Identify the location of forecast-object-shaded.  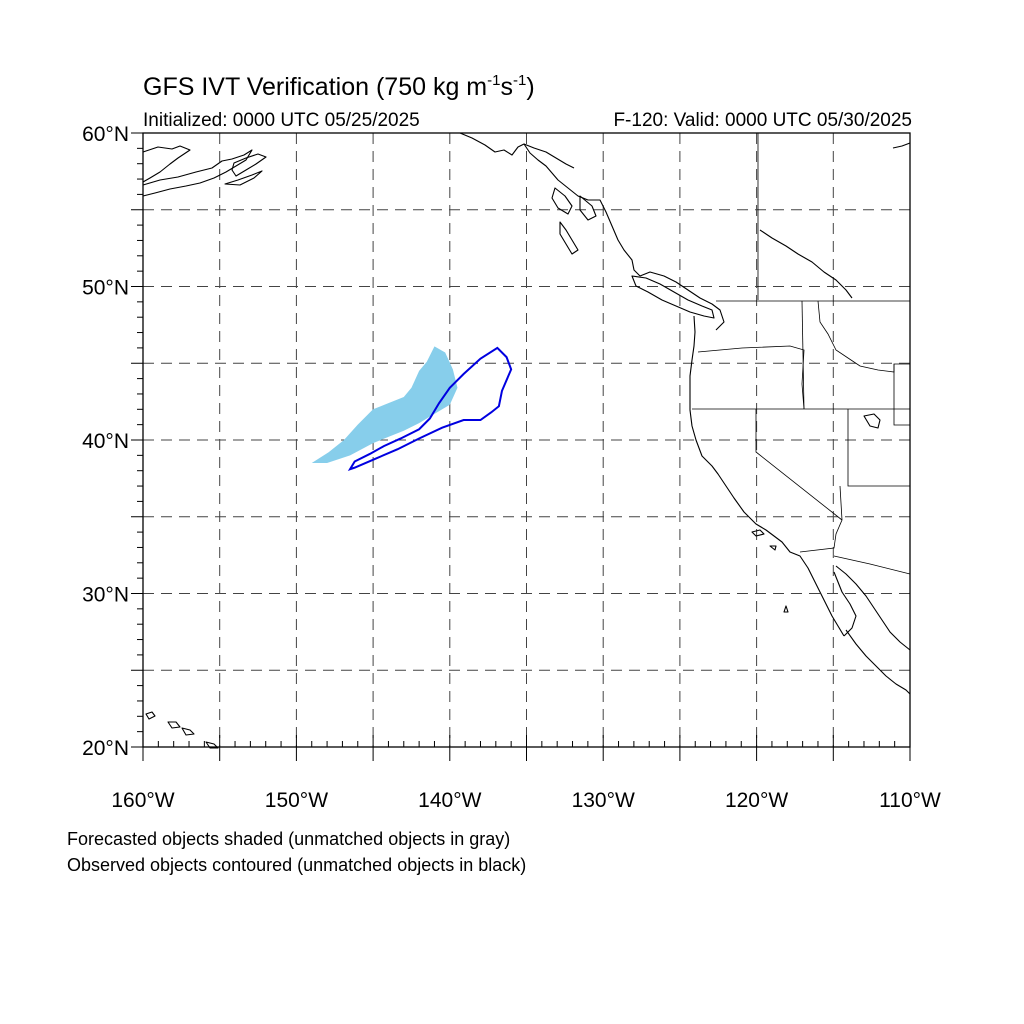
(384, 405).